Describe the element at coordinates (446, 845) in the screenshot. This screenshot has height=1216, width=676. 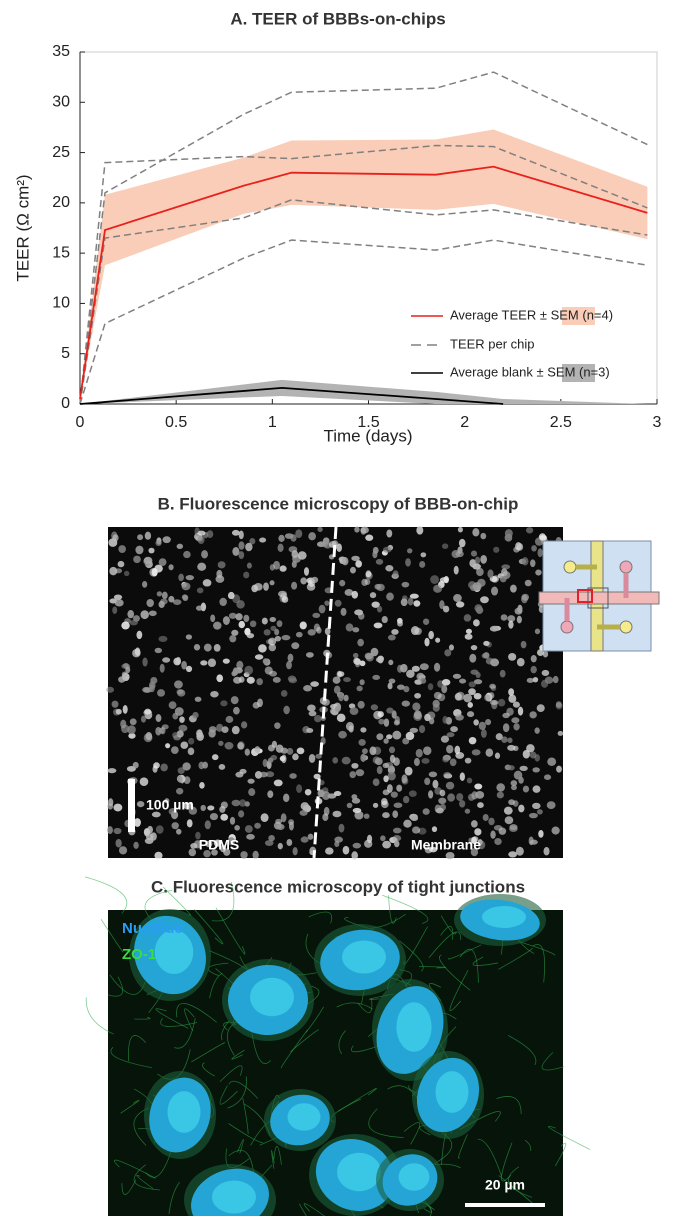
I see `region-label: Membrane` at that location.